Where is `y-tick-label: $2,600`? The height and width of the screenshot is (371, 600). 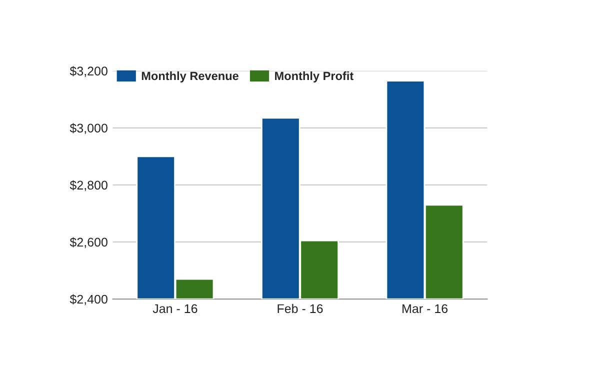
y-tick-label: $2,600 is located at coordinates (89, 242).